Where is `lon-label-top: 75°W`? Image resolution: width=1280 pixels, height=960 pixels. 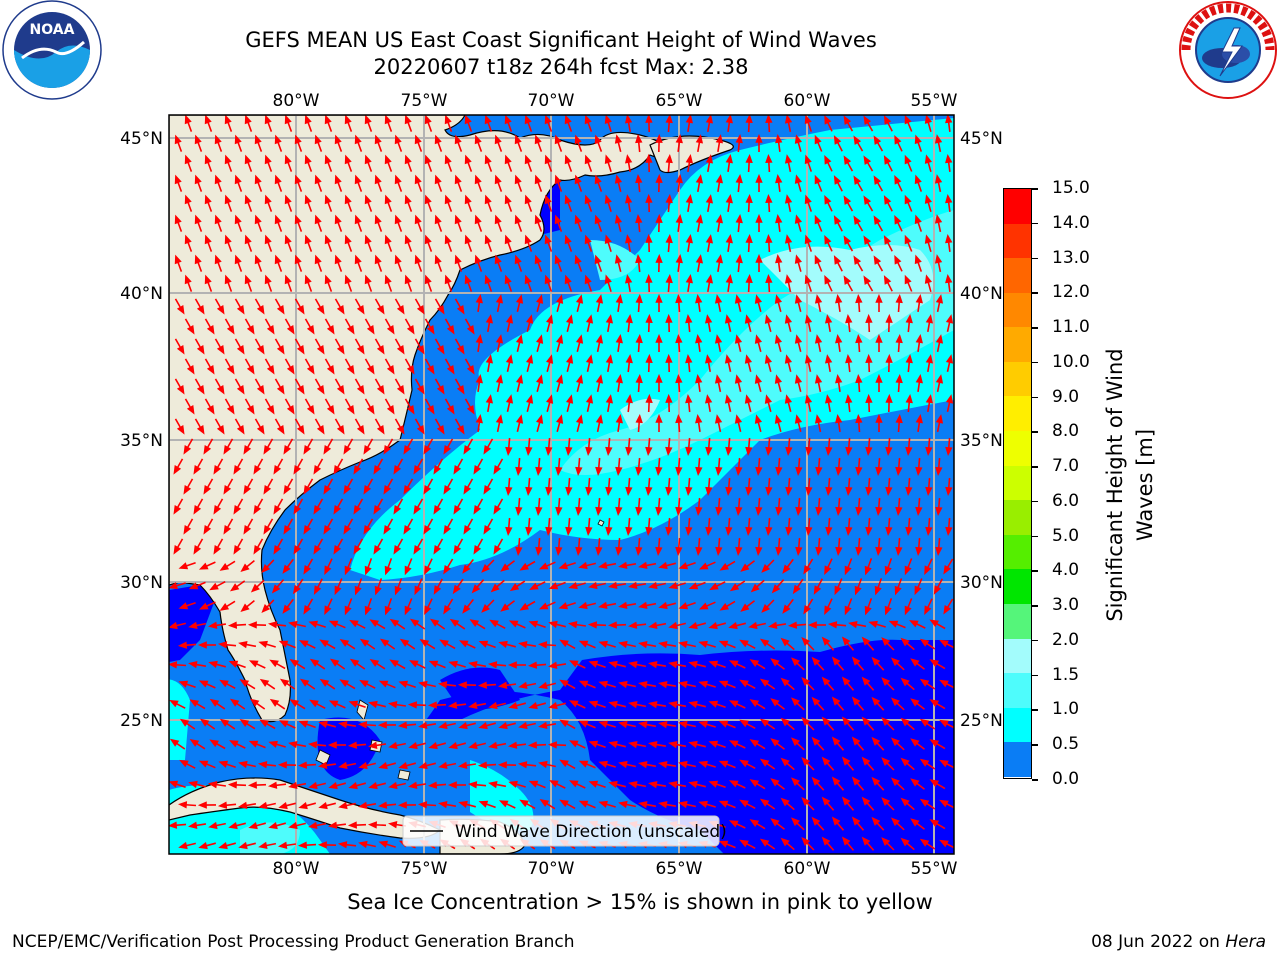
lon-label-top: 75°W is located at coordinates (424, 101).